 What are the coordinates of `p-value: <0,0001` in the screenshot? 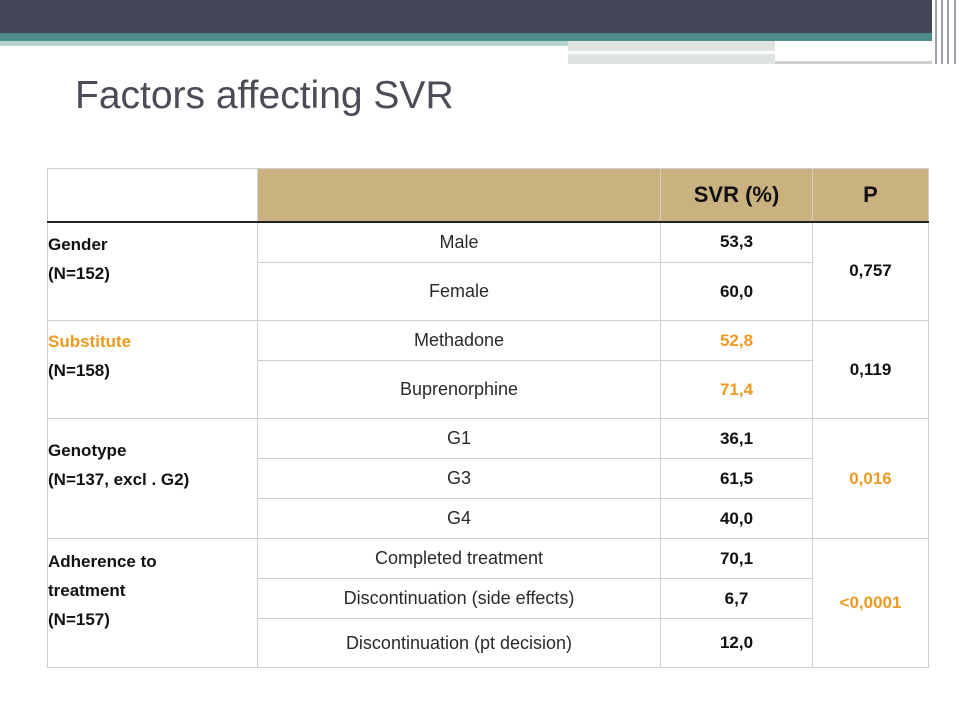 It's located at (870, 602).